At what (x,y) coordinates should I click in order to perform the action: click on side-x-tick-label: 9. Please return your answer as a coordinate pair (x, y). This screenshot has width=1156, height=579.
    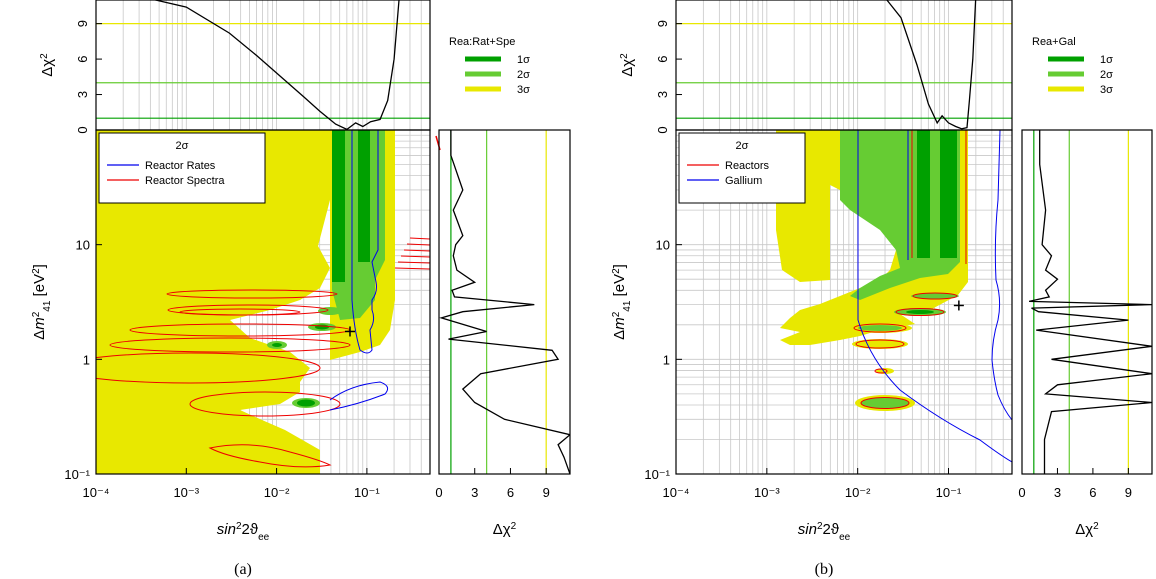
    Looking at the image, I should click on (1128, 492).